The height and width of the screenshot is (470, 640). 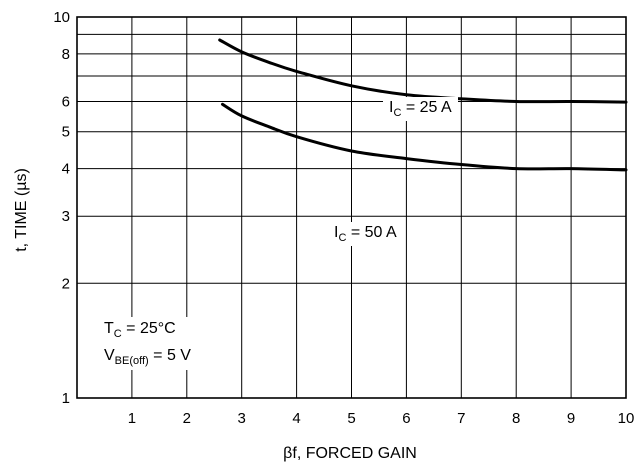 What do you see at coordinates (66, 102) in the screenshot?
I see `y-tick-label: 6` at bounding box center [66, 102].